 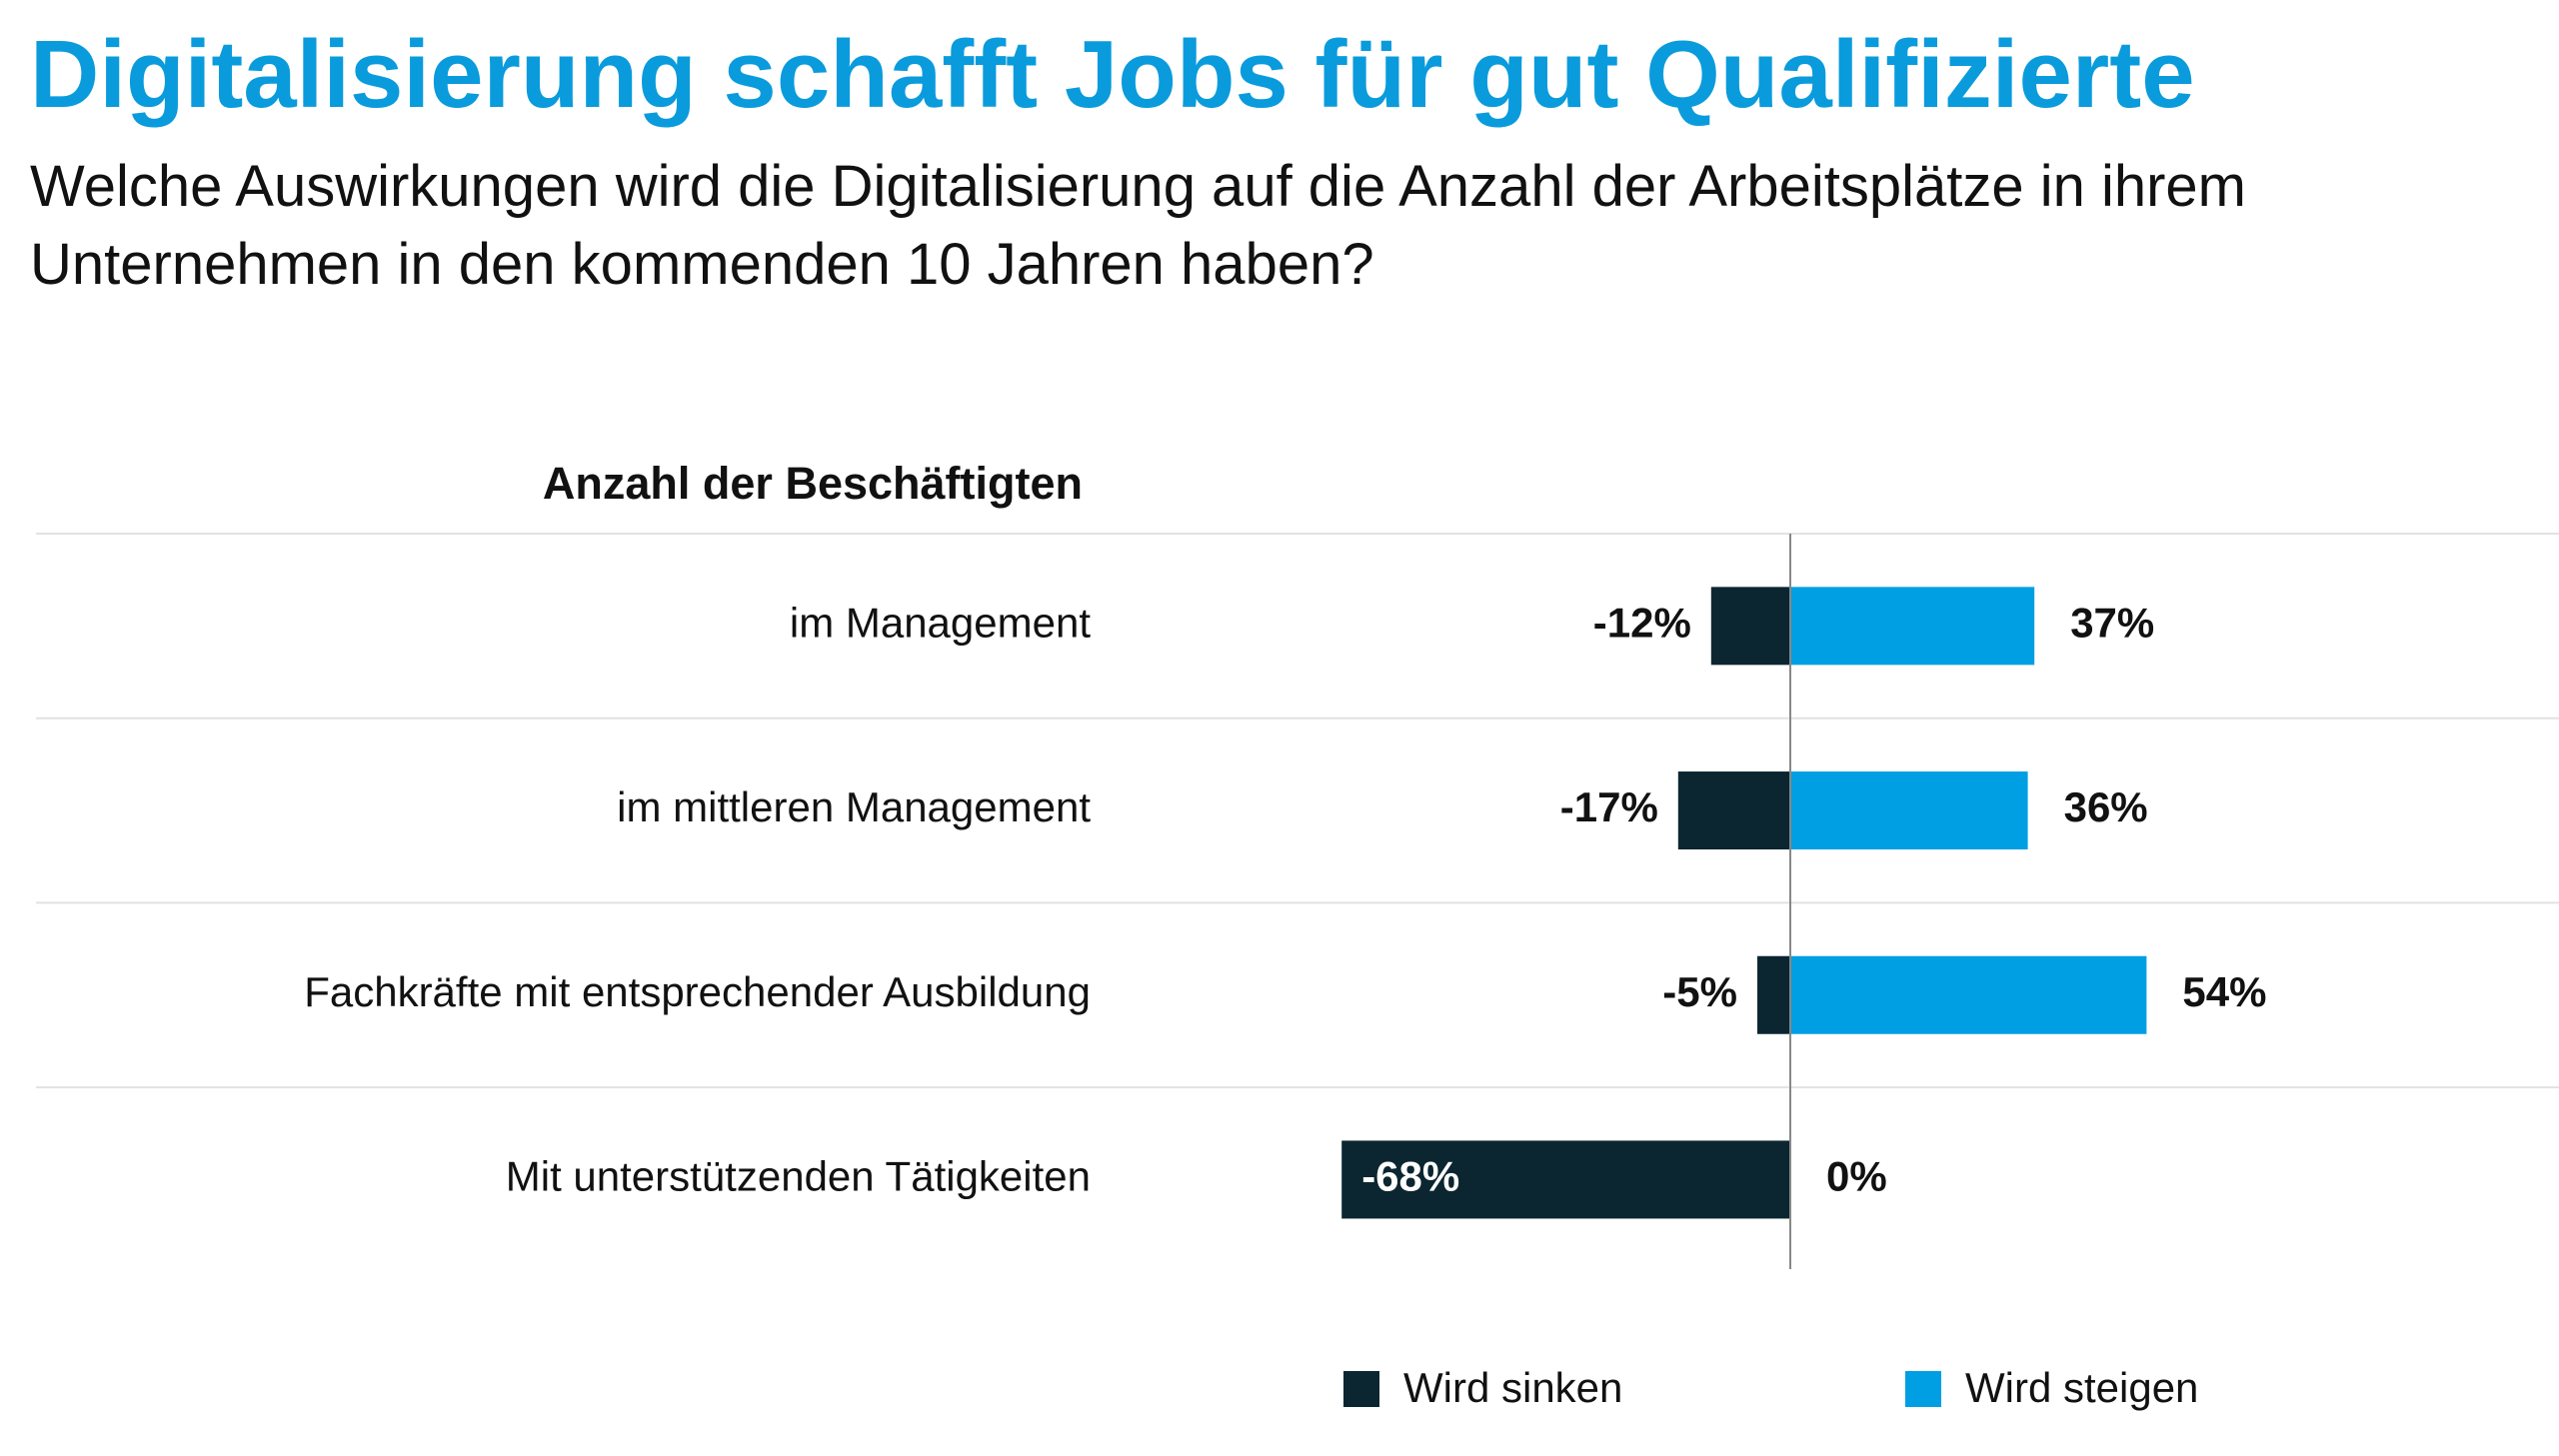 I want to click on value-label: -12%, so click(x=1642, y=622).